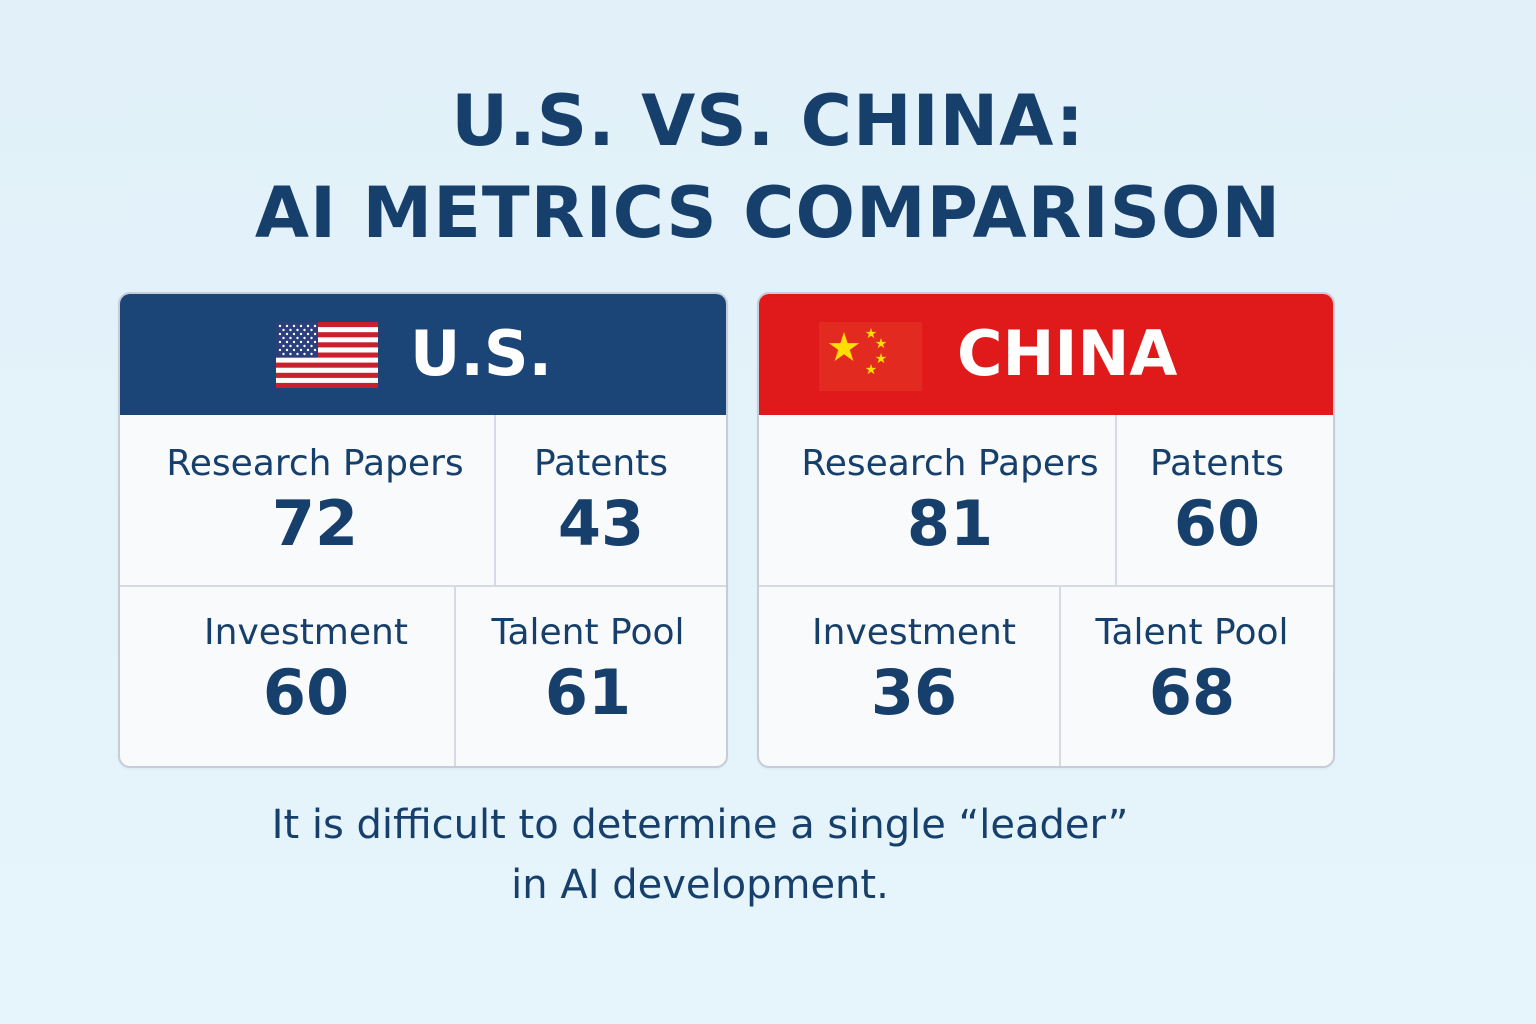  I want to click on us-divider-vertical-top, so click(495, 500).